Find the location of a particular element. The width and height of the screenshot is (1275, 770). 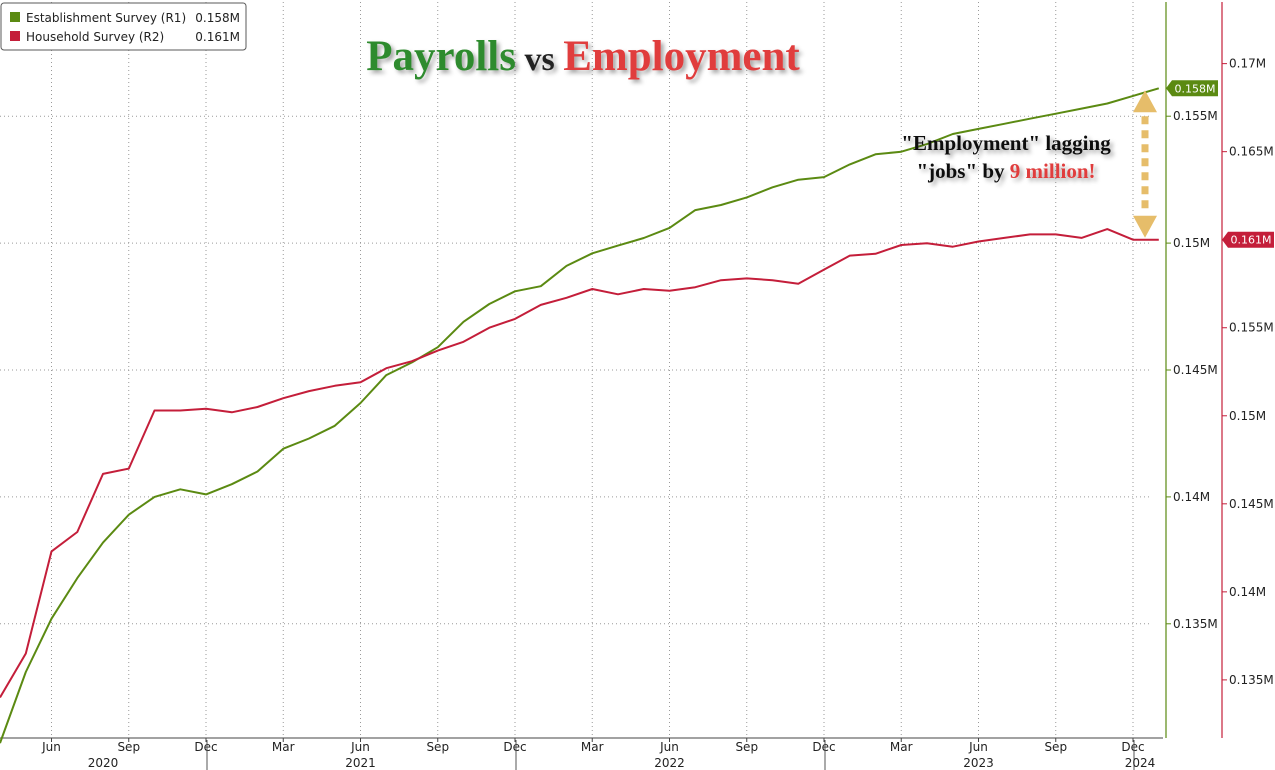

axis-r2-label: 0.14M is located at coordinates (1247, 592).